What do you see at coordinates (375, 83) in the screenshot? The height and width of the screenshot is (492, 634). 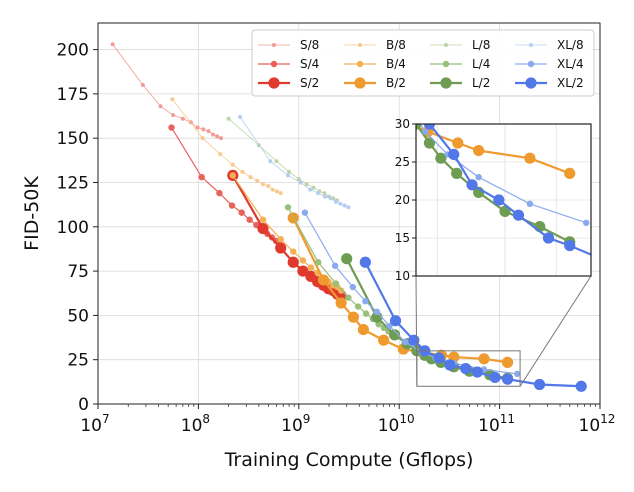 I see `legend-item: B/2` at bounding box center [375, 83].